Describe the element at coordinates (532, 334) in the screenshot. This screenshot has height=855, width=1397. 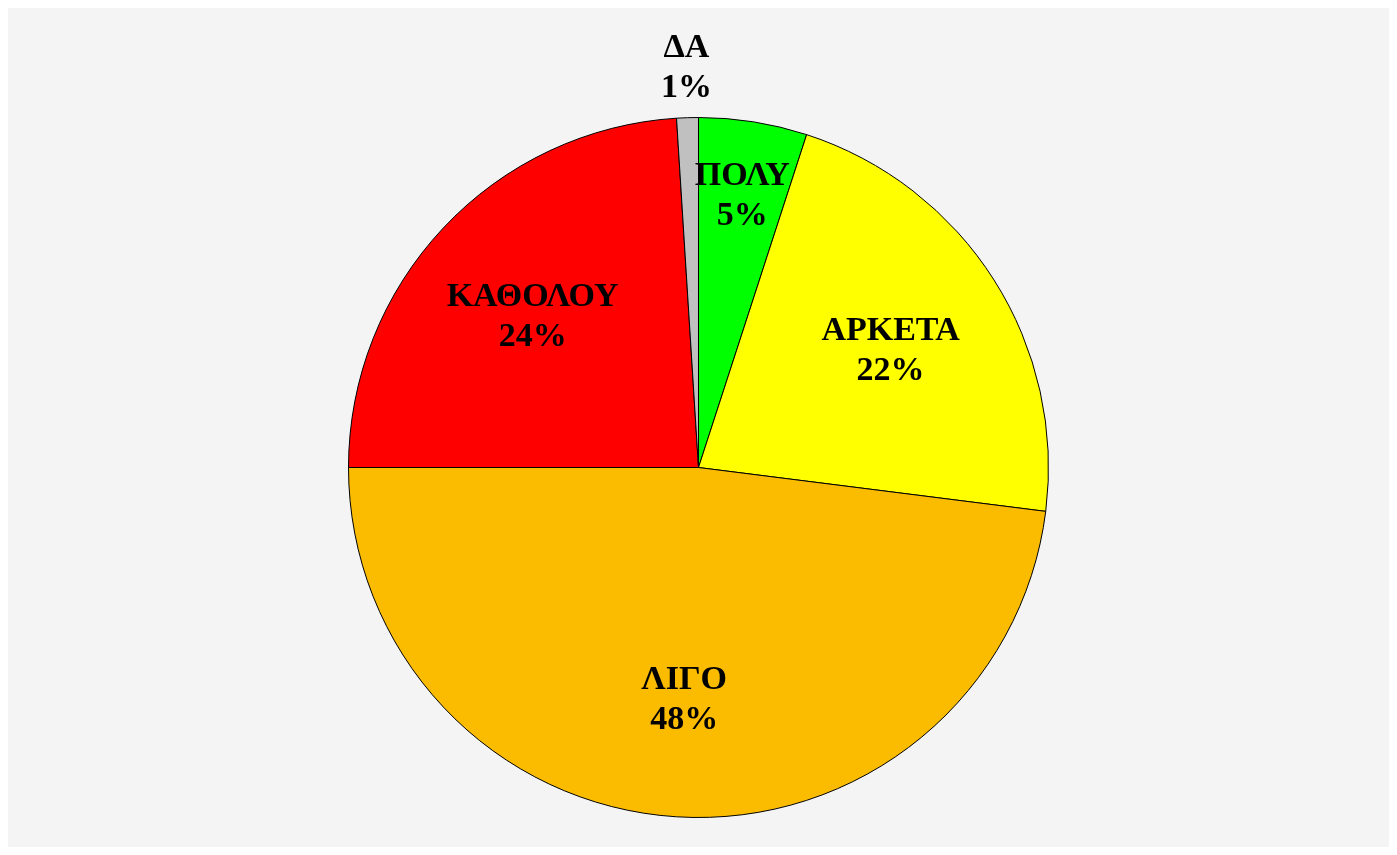
I see `data-label: 24%` at that location.